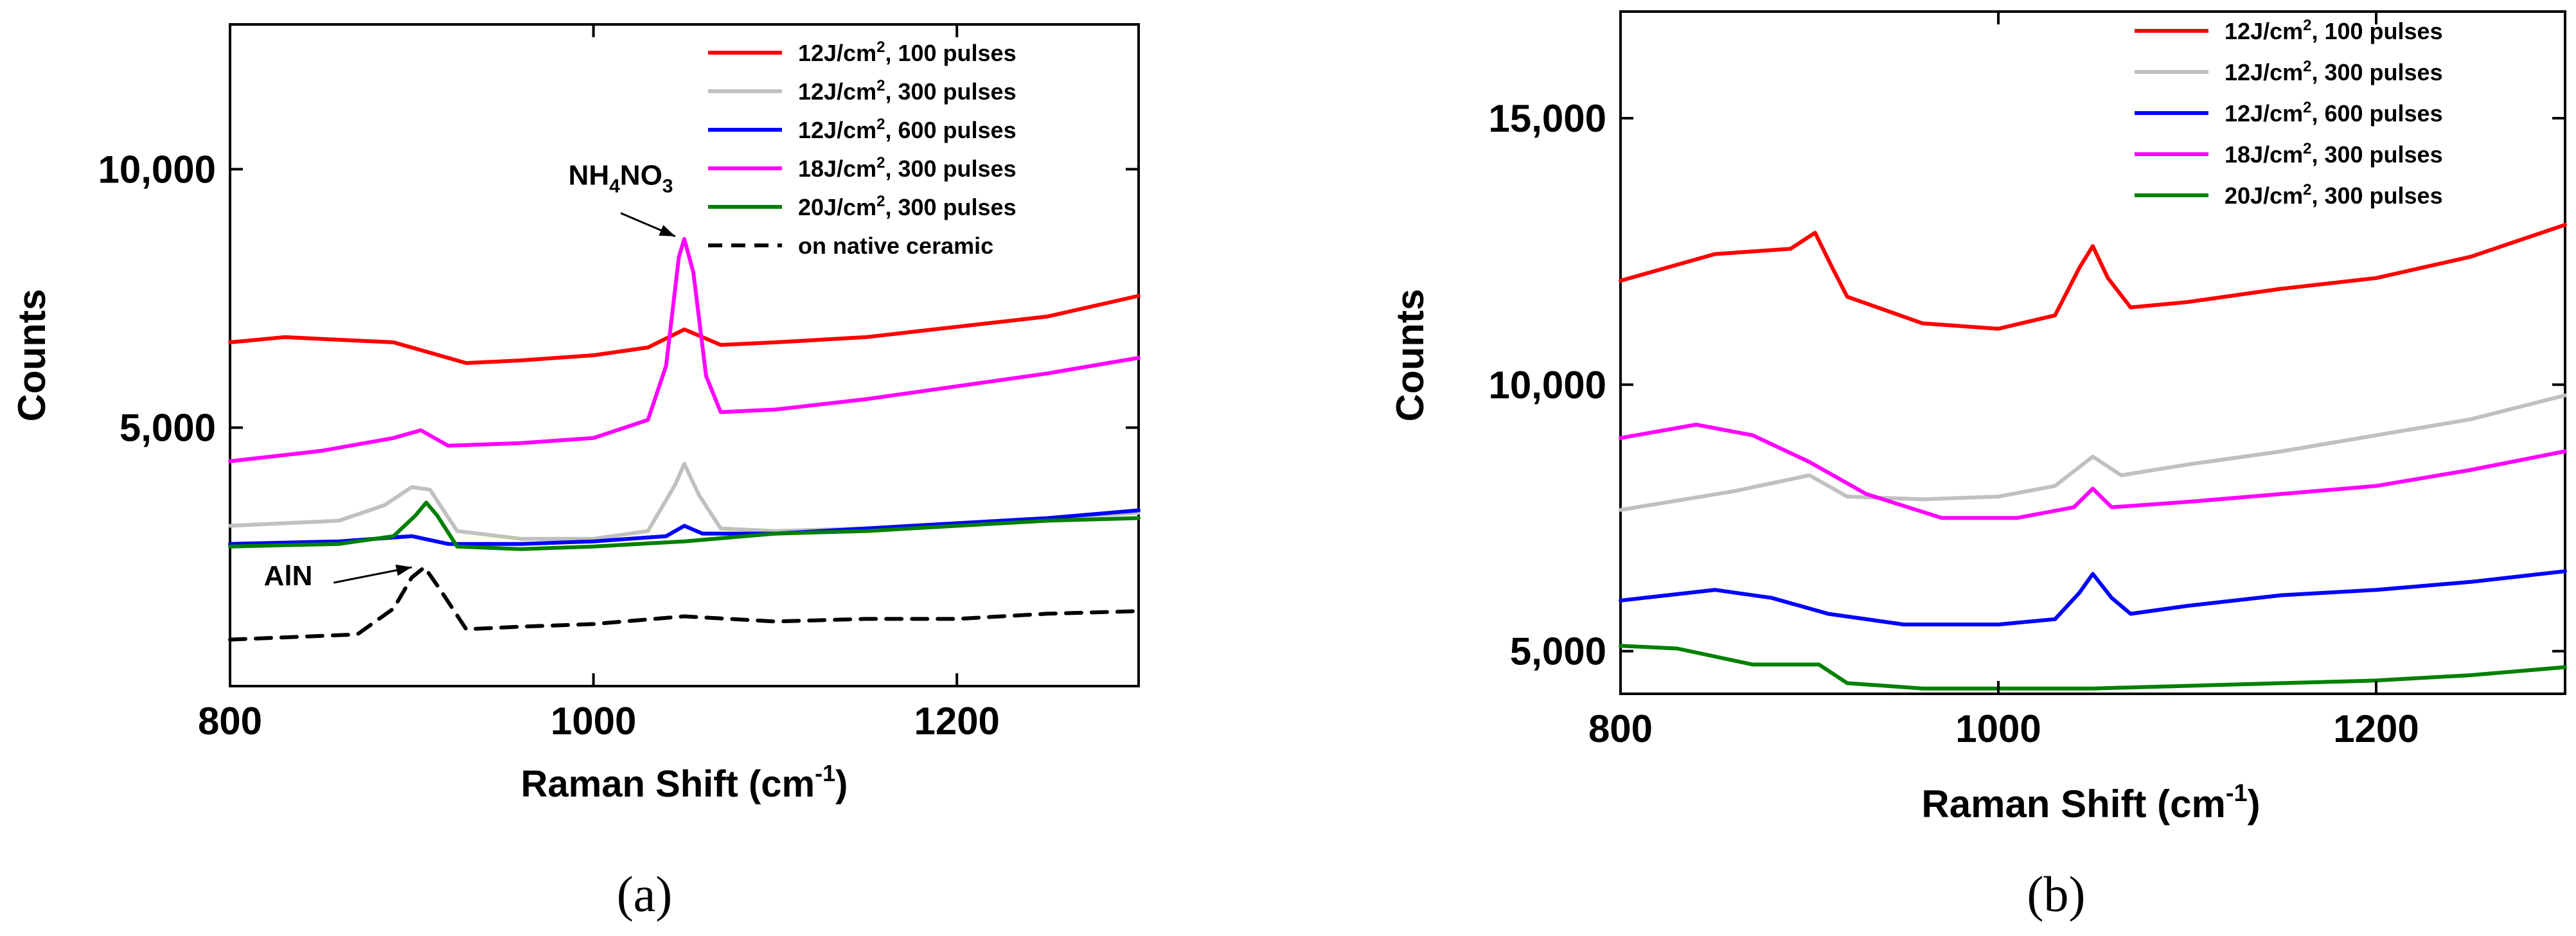 The height and width of the screenshot is (936, 2576). I want to click on panel-a-x-axis-title-main: Raman Shift (cm, so click(668, 784).